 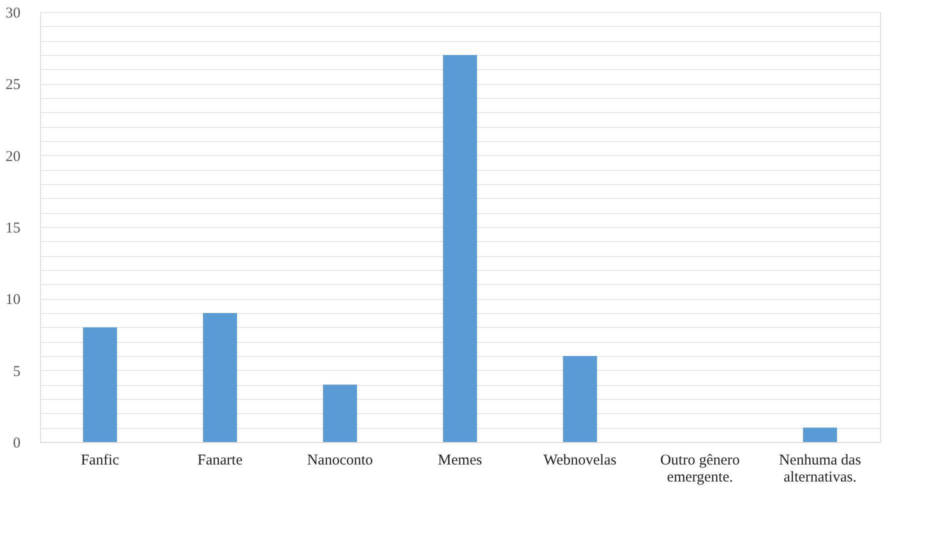 What do you see at coordinates (220, 460) in the screenshot?
I see `x-tick-label: Fanarte` at bounding box center [220, 460].